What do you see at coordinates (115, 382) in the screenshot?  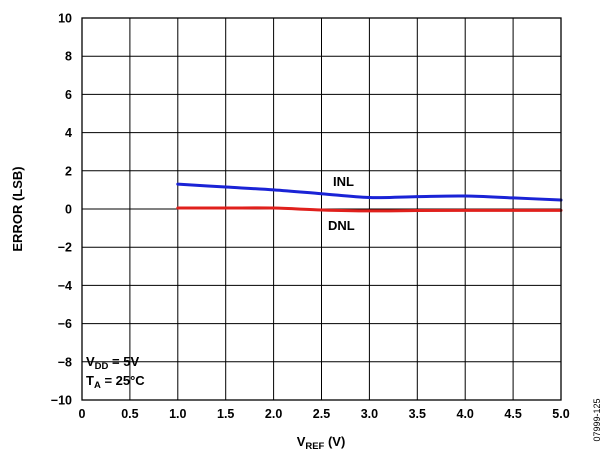 I see `condition-ta: TA = 25°C` at bounding box center [115, 382].